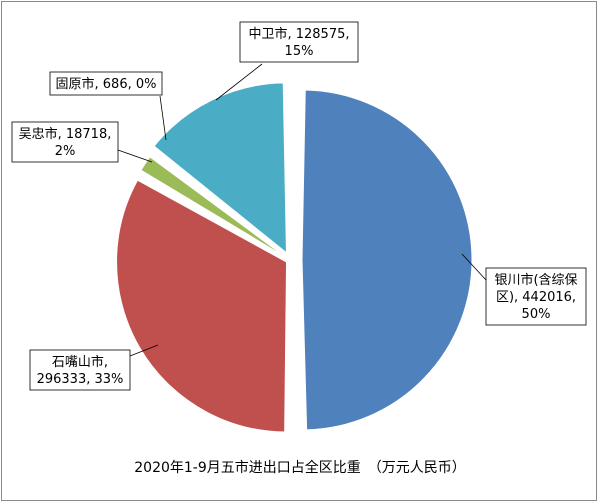 This screenshot has width=600, height=504. What do you see at coordinates (300, 467) in the screenshot?
I see `chart-title: 2020年1-9月五市进出口占全区比重 （万元人民币）` at bounding box center [300, 467].